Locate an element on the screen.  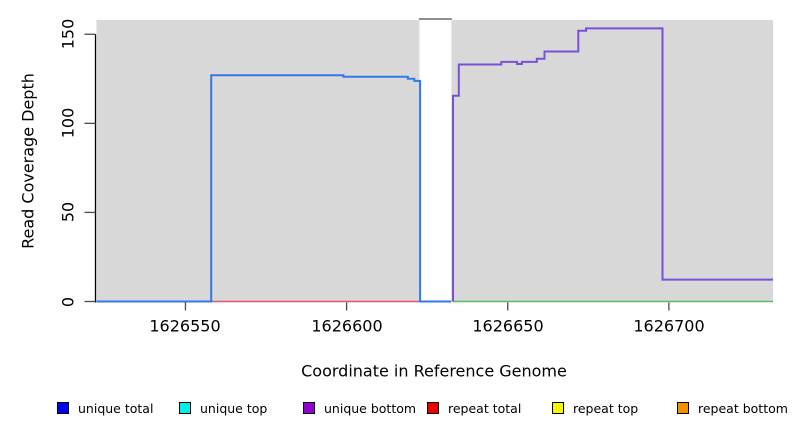
legend-label: unique top is located at coordinates (234, 408).